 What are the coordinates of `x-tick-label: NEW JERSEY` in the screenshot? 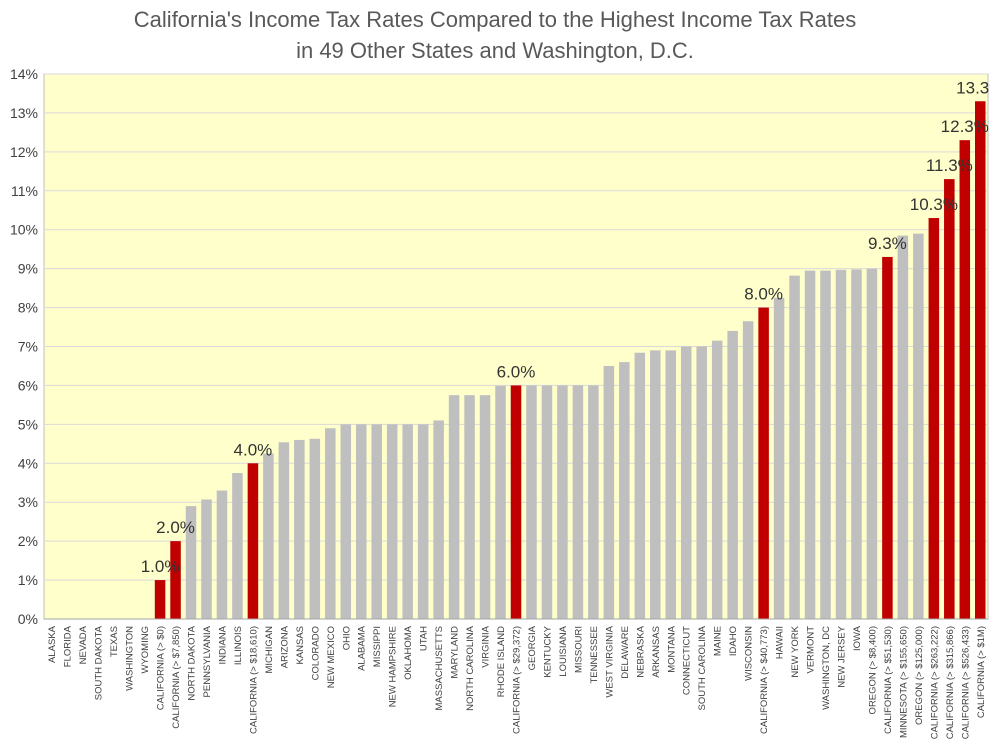 It's located at (841, 656).